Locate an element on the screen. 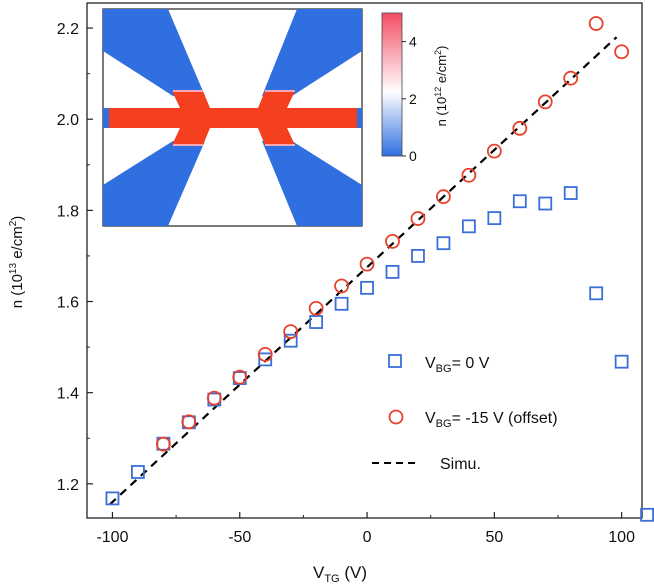 The height and width of the screenshot is (585, 654). x-tick-label: 50 is located at coordinates (494, 537).